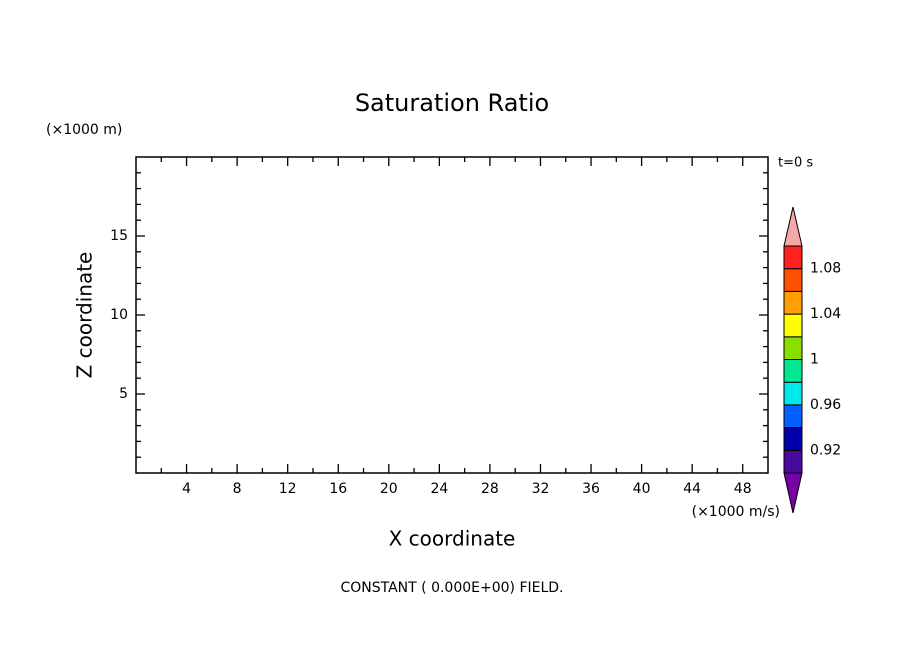  Describe the element at coordinates (692, 489) in the screenshot. I see `x-tick-label: 44` at that location.